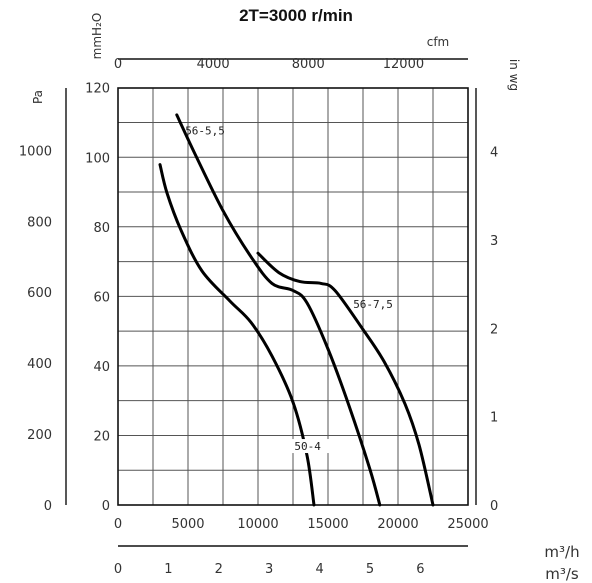  I want to click on mmh2o-tick-label: 100, so click(97, 158).